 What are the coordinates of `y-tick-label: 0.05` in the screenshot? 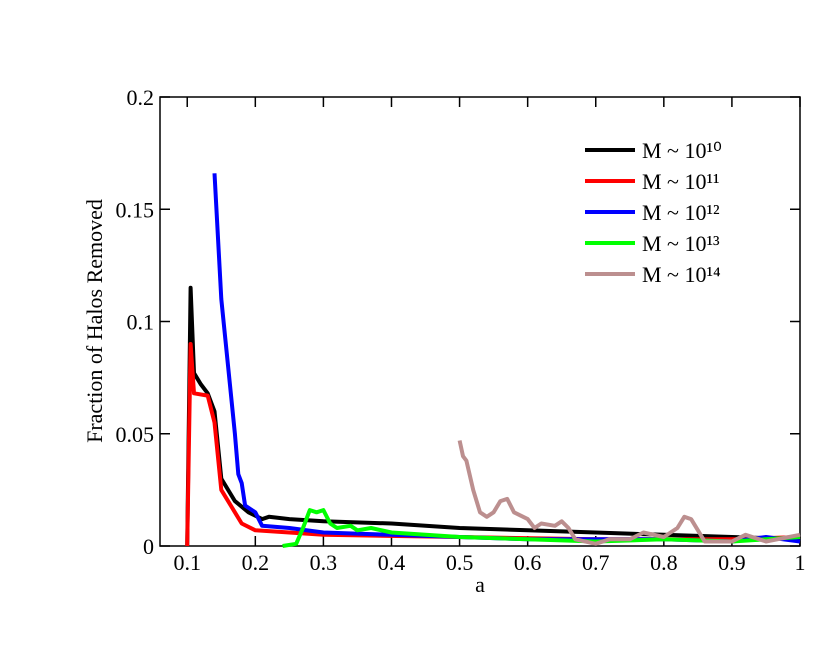 It's located at (135, 434).